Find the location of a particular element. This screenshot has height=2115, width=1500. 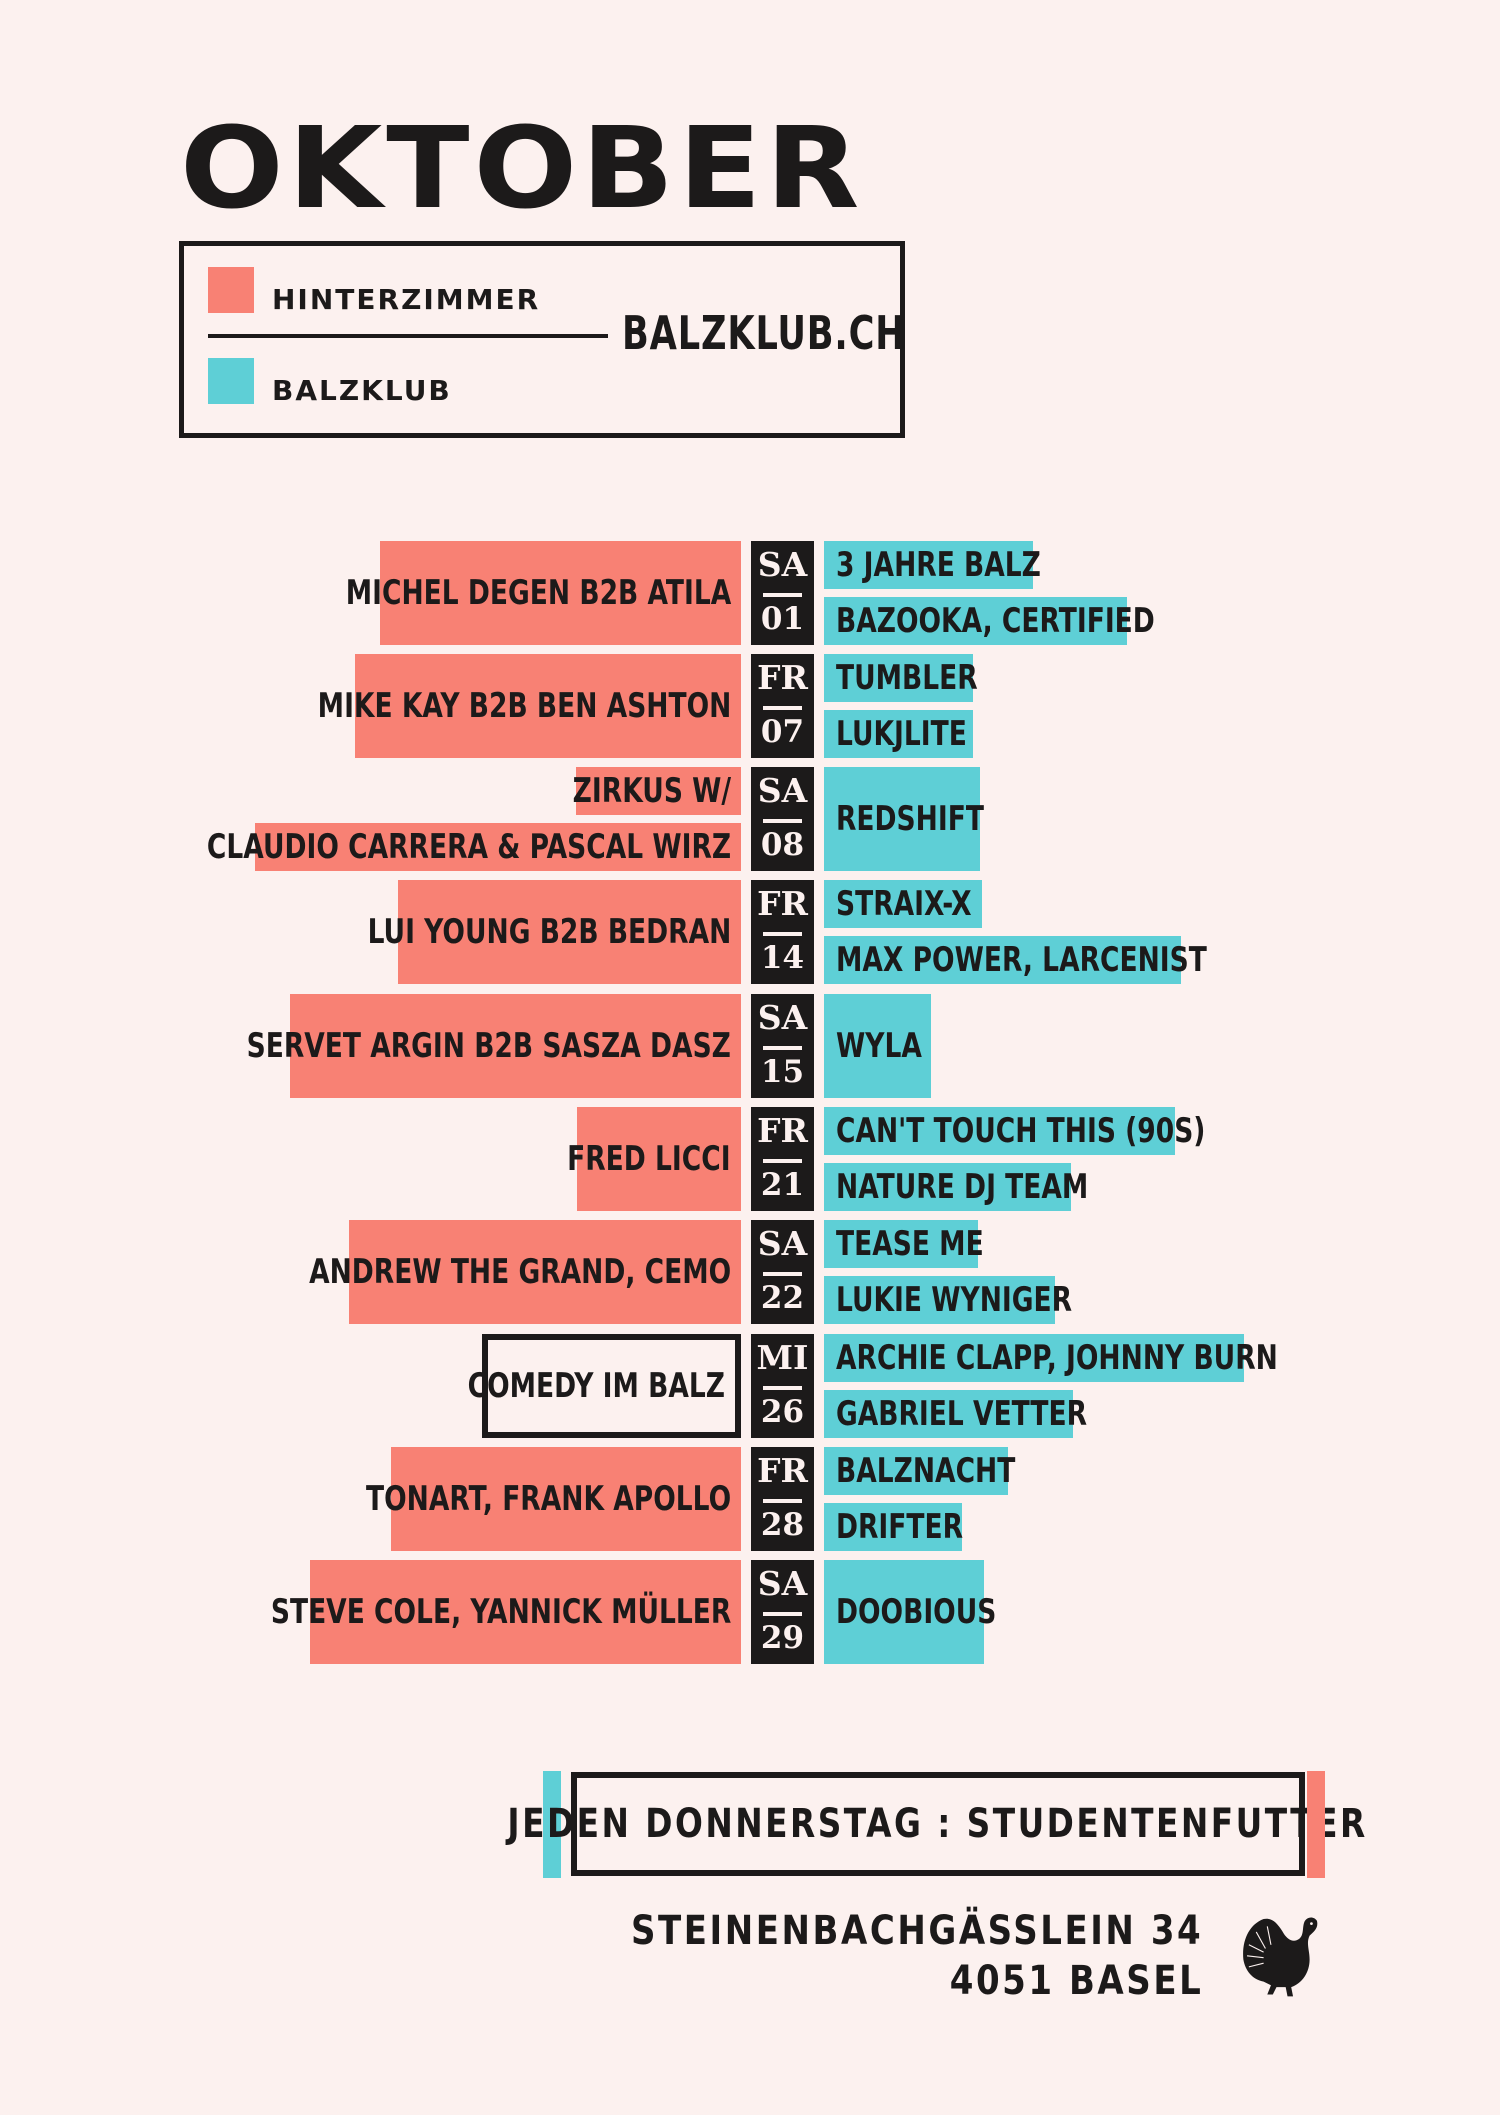

balzklub-event: CAN'T TOUCH THIS (90S) is located at coordinates (1014, 1131).